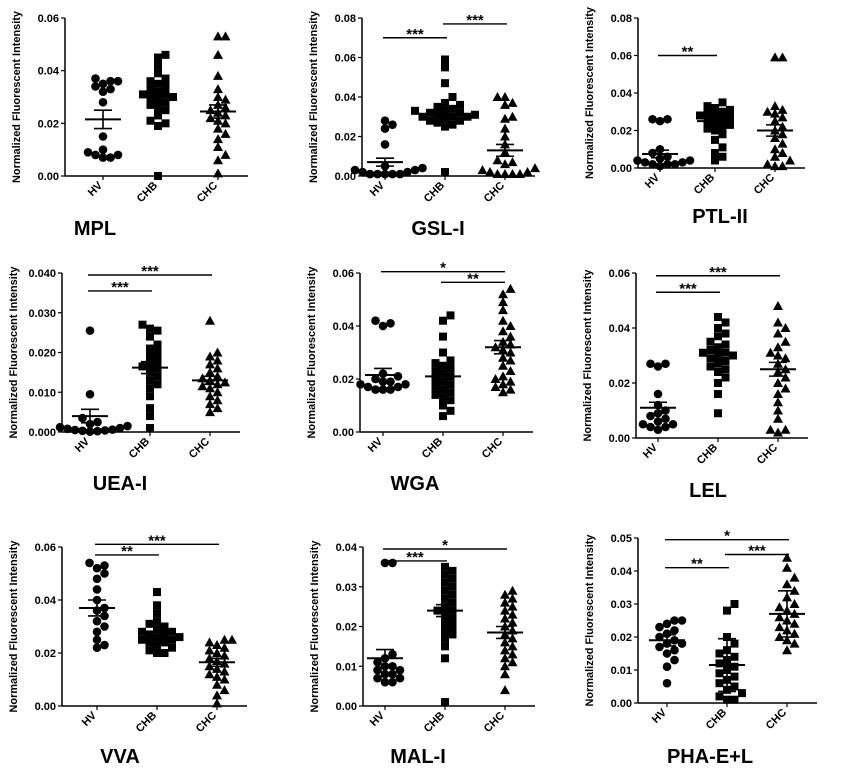 This screenshot has height=770, width=856. I want to click on y-tick-label: 0.020, so click(42, 354).